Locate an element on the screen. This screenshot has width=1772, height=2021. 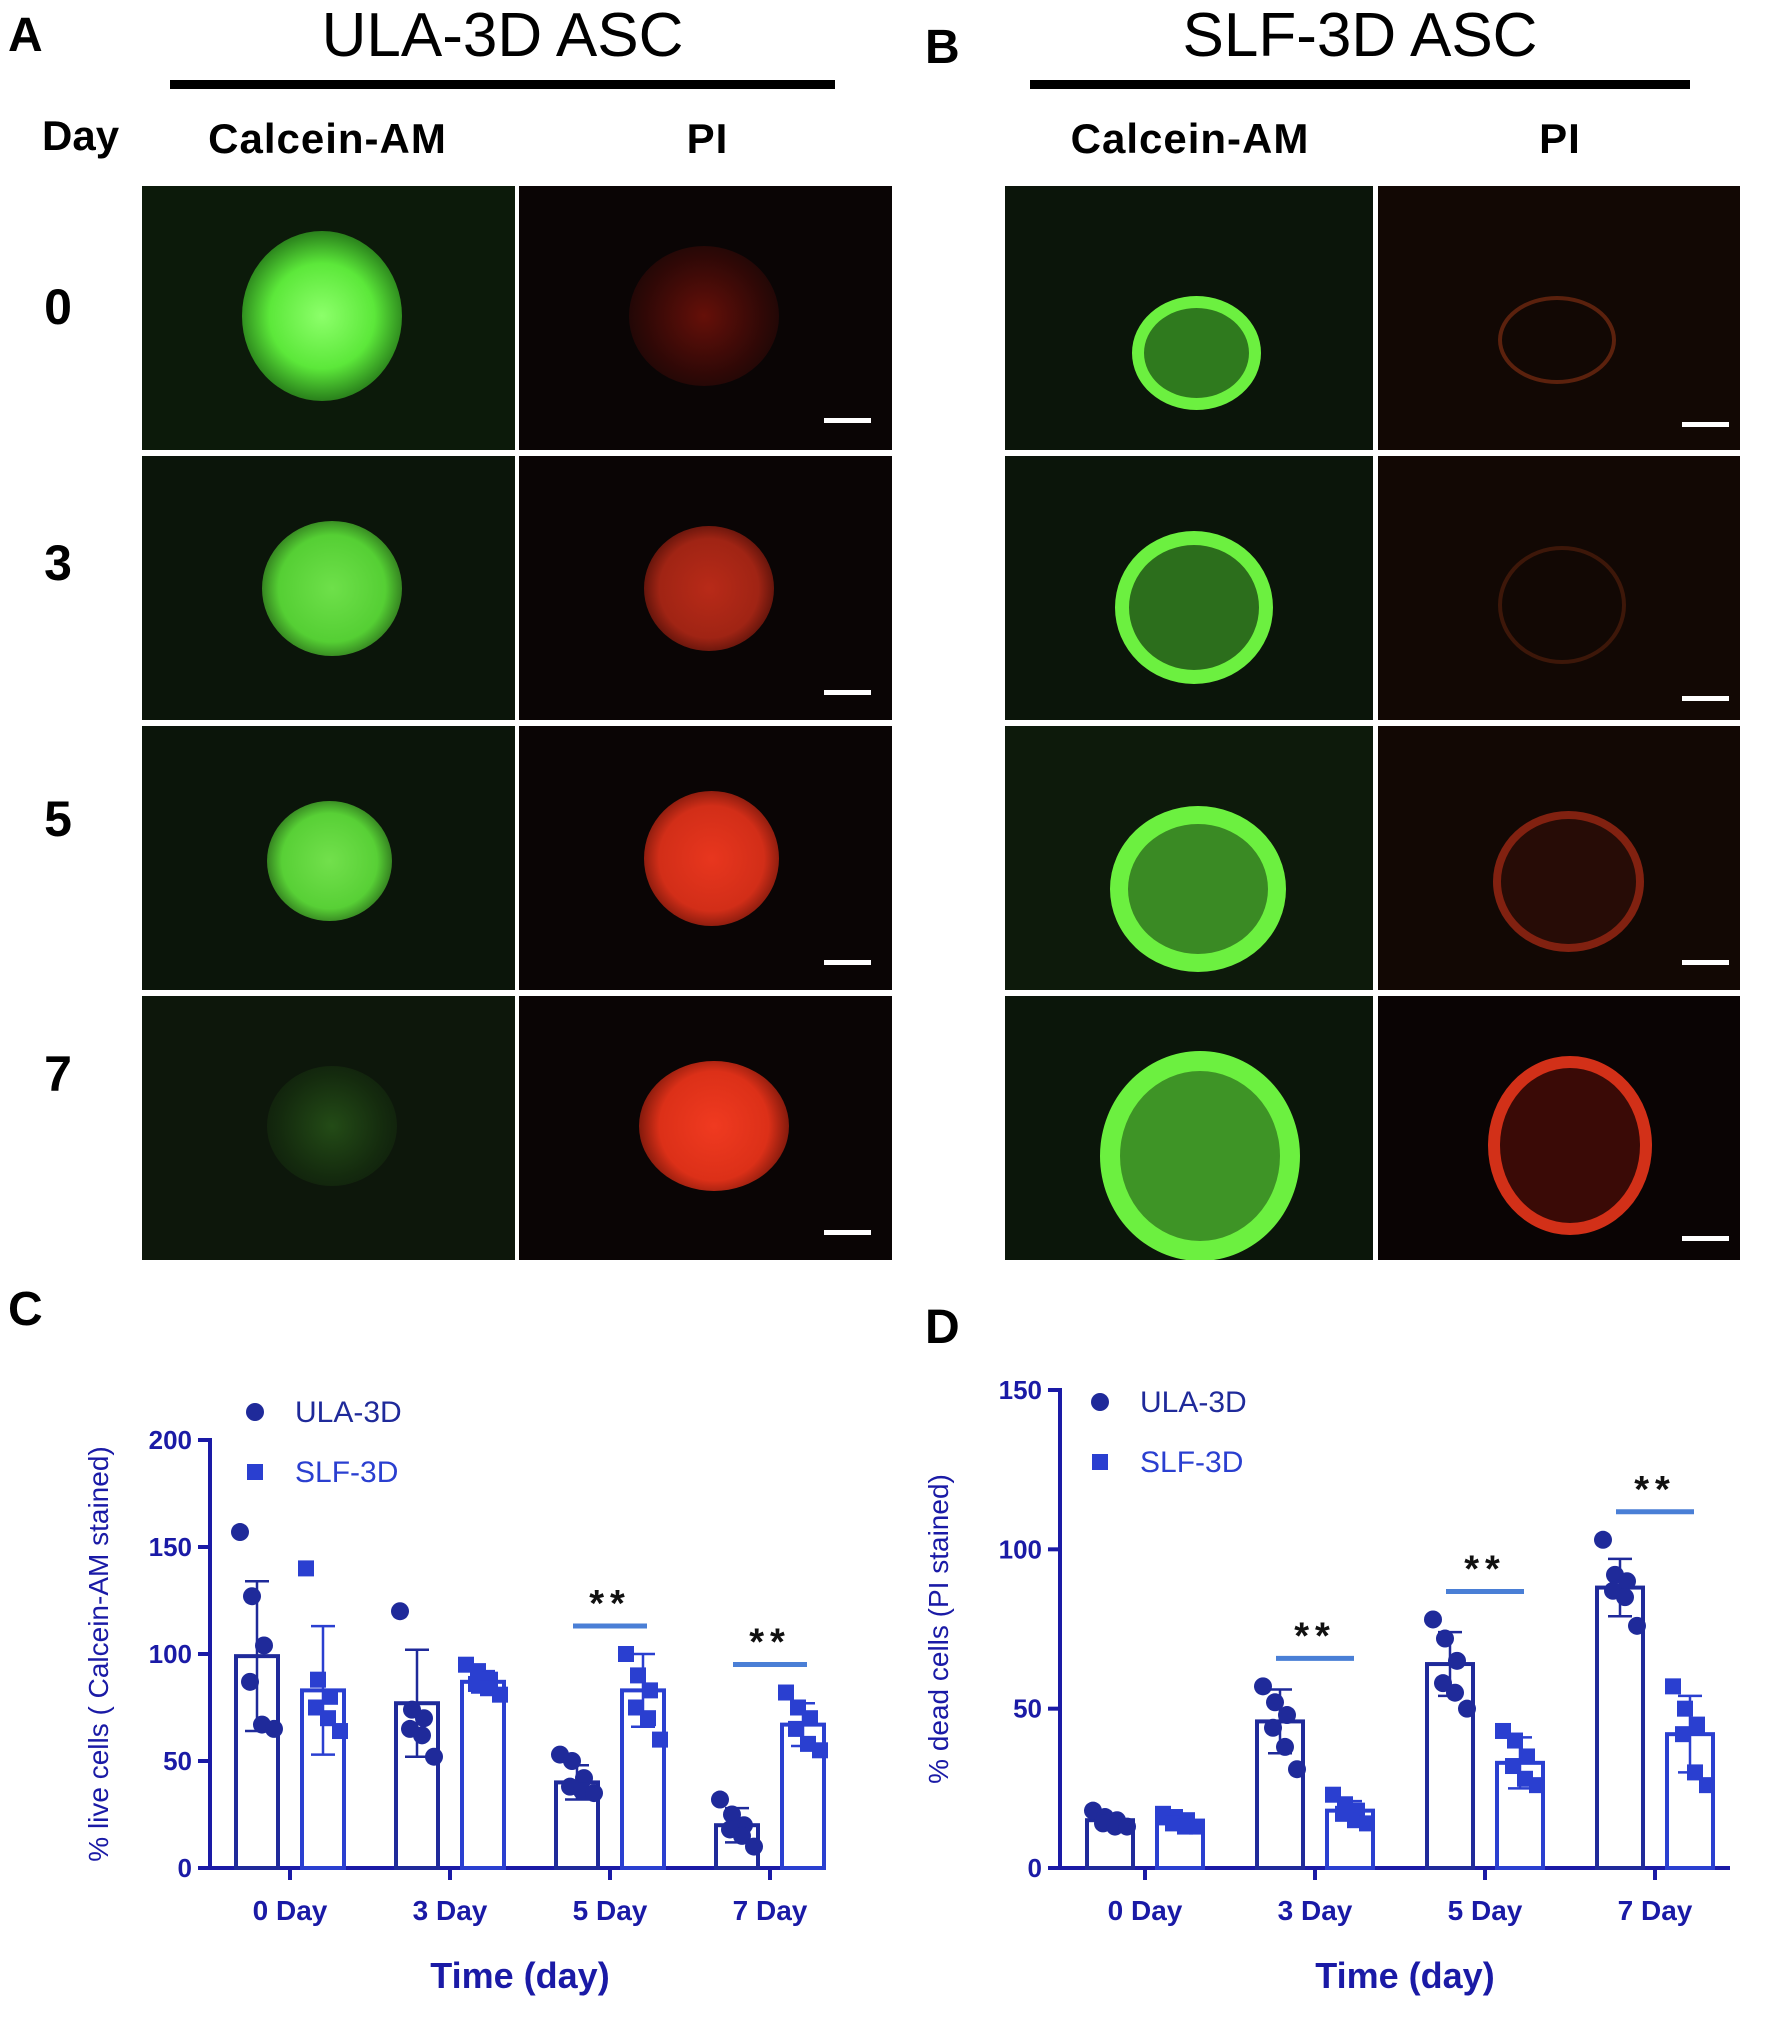
panel-a-title-underline is located at coordinates (502, 84).